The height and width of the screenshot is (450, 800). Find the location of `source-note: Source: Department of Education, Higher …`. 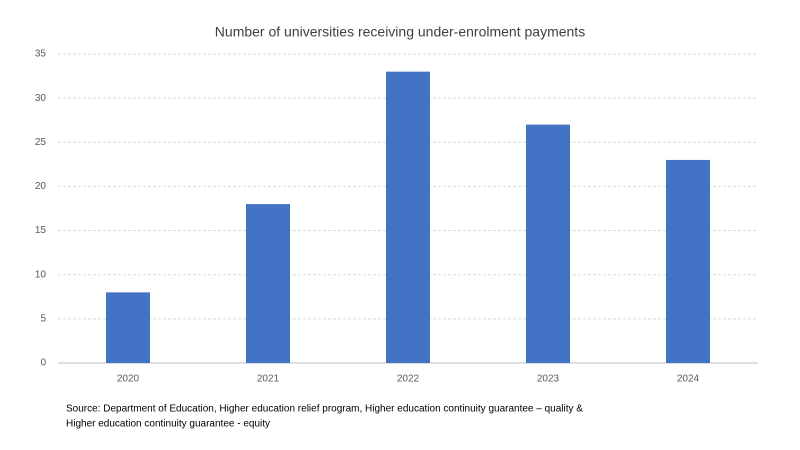

source-note: Source: Department of Education, Higher … is located at coordinates (324, 409).